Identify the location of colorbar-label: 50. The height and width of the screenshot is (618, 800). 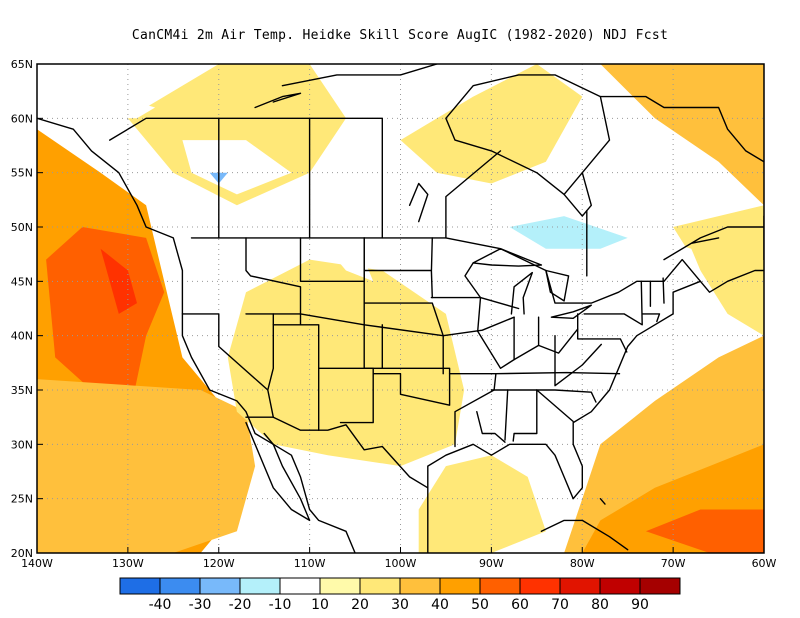
(480, 605).